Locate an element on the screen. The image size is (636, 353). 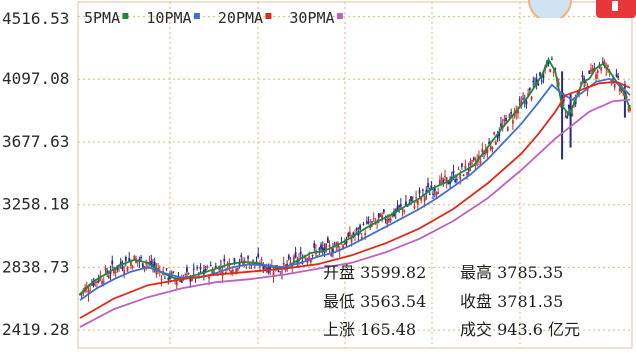
legend-swatch is located at coordinates (125, 16).